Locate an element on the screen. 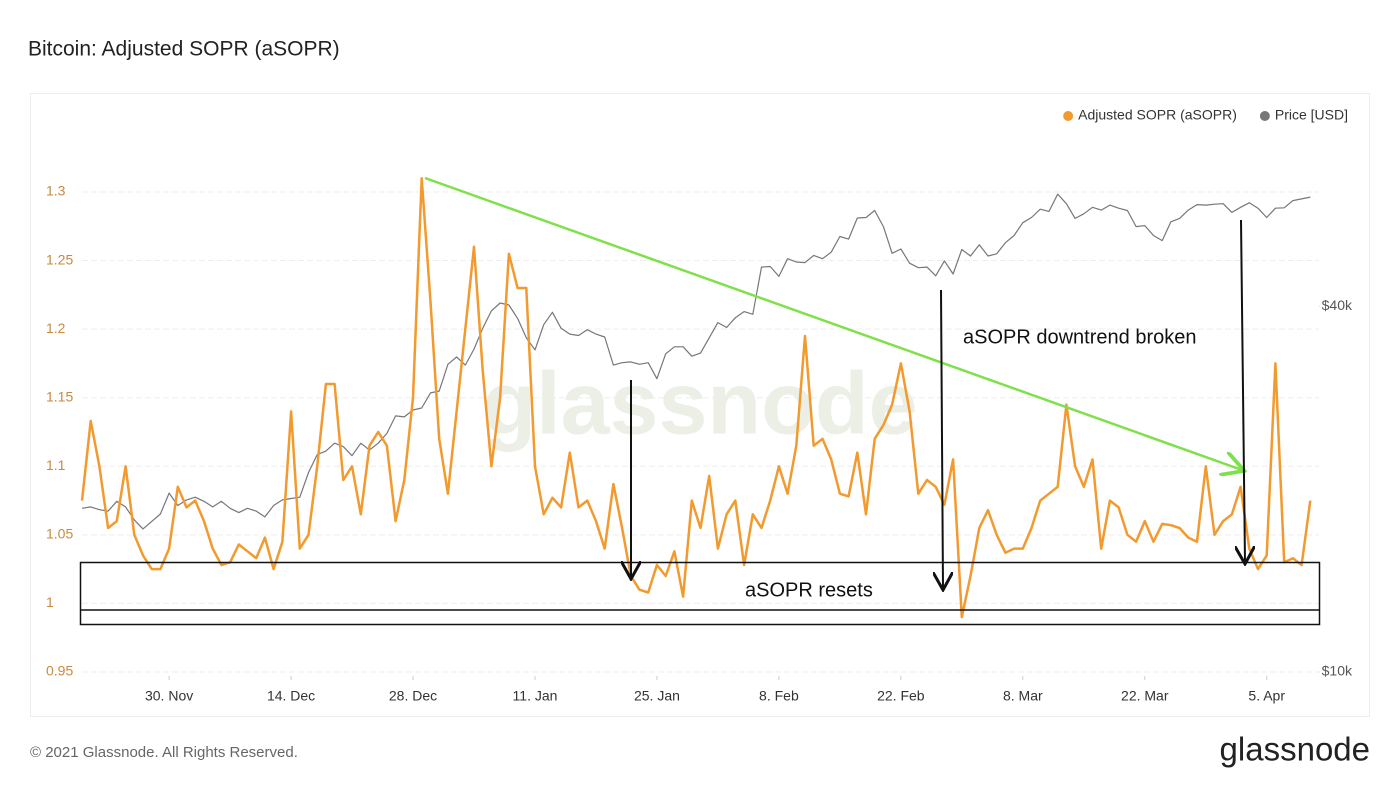  annotation: aSOPR downtrend broken is located at coordinates (1079, 337).